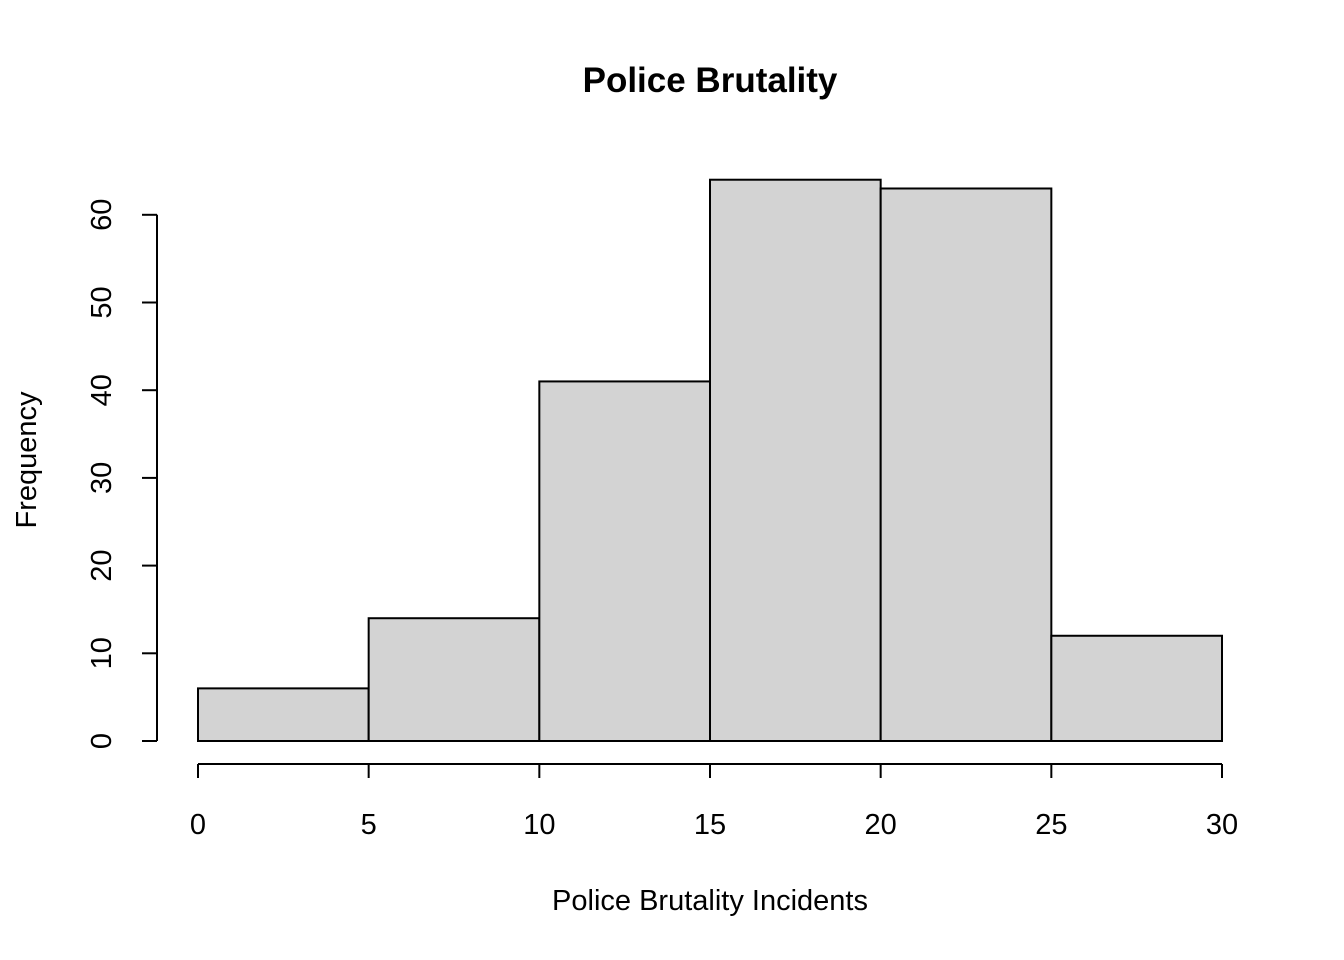 This screenshot has width=1344, height=960. What do you see at coordinates (369, 825) in the screenshot?
I see `x-tick-label: 5` at bounding box center [369, 825].